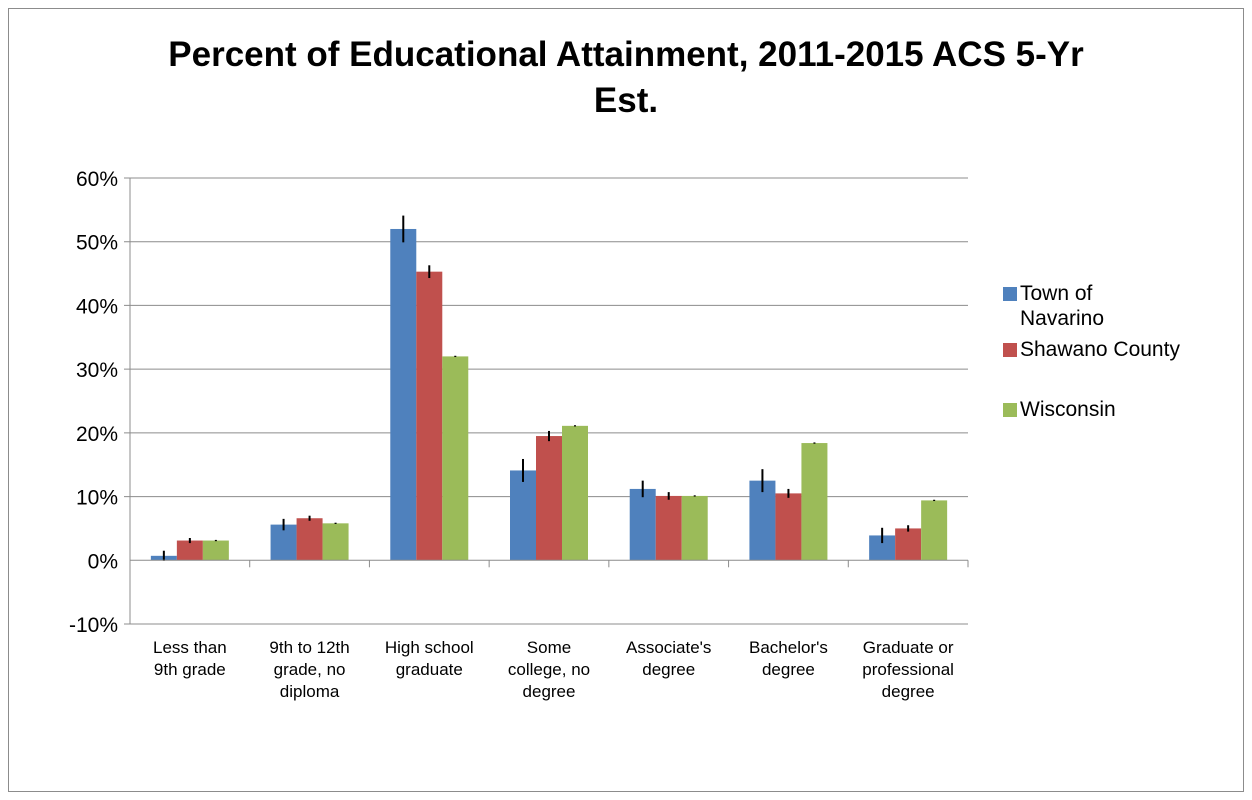 Image resolution: width=1252 pixels, height=800 pixels. What do you see at coordinates (309, 647) in the screenshot?
I see `category-label: 9th to 12th` at bounding box center [309, 647].